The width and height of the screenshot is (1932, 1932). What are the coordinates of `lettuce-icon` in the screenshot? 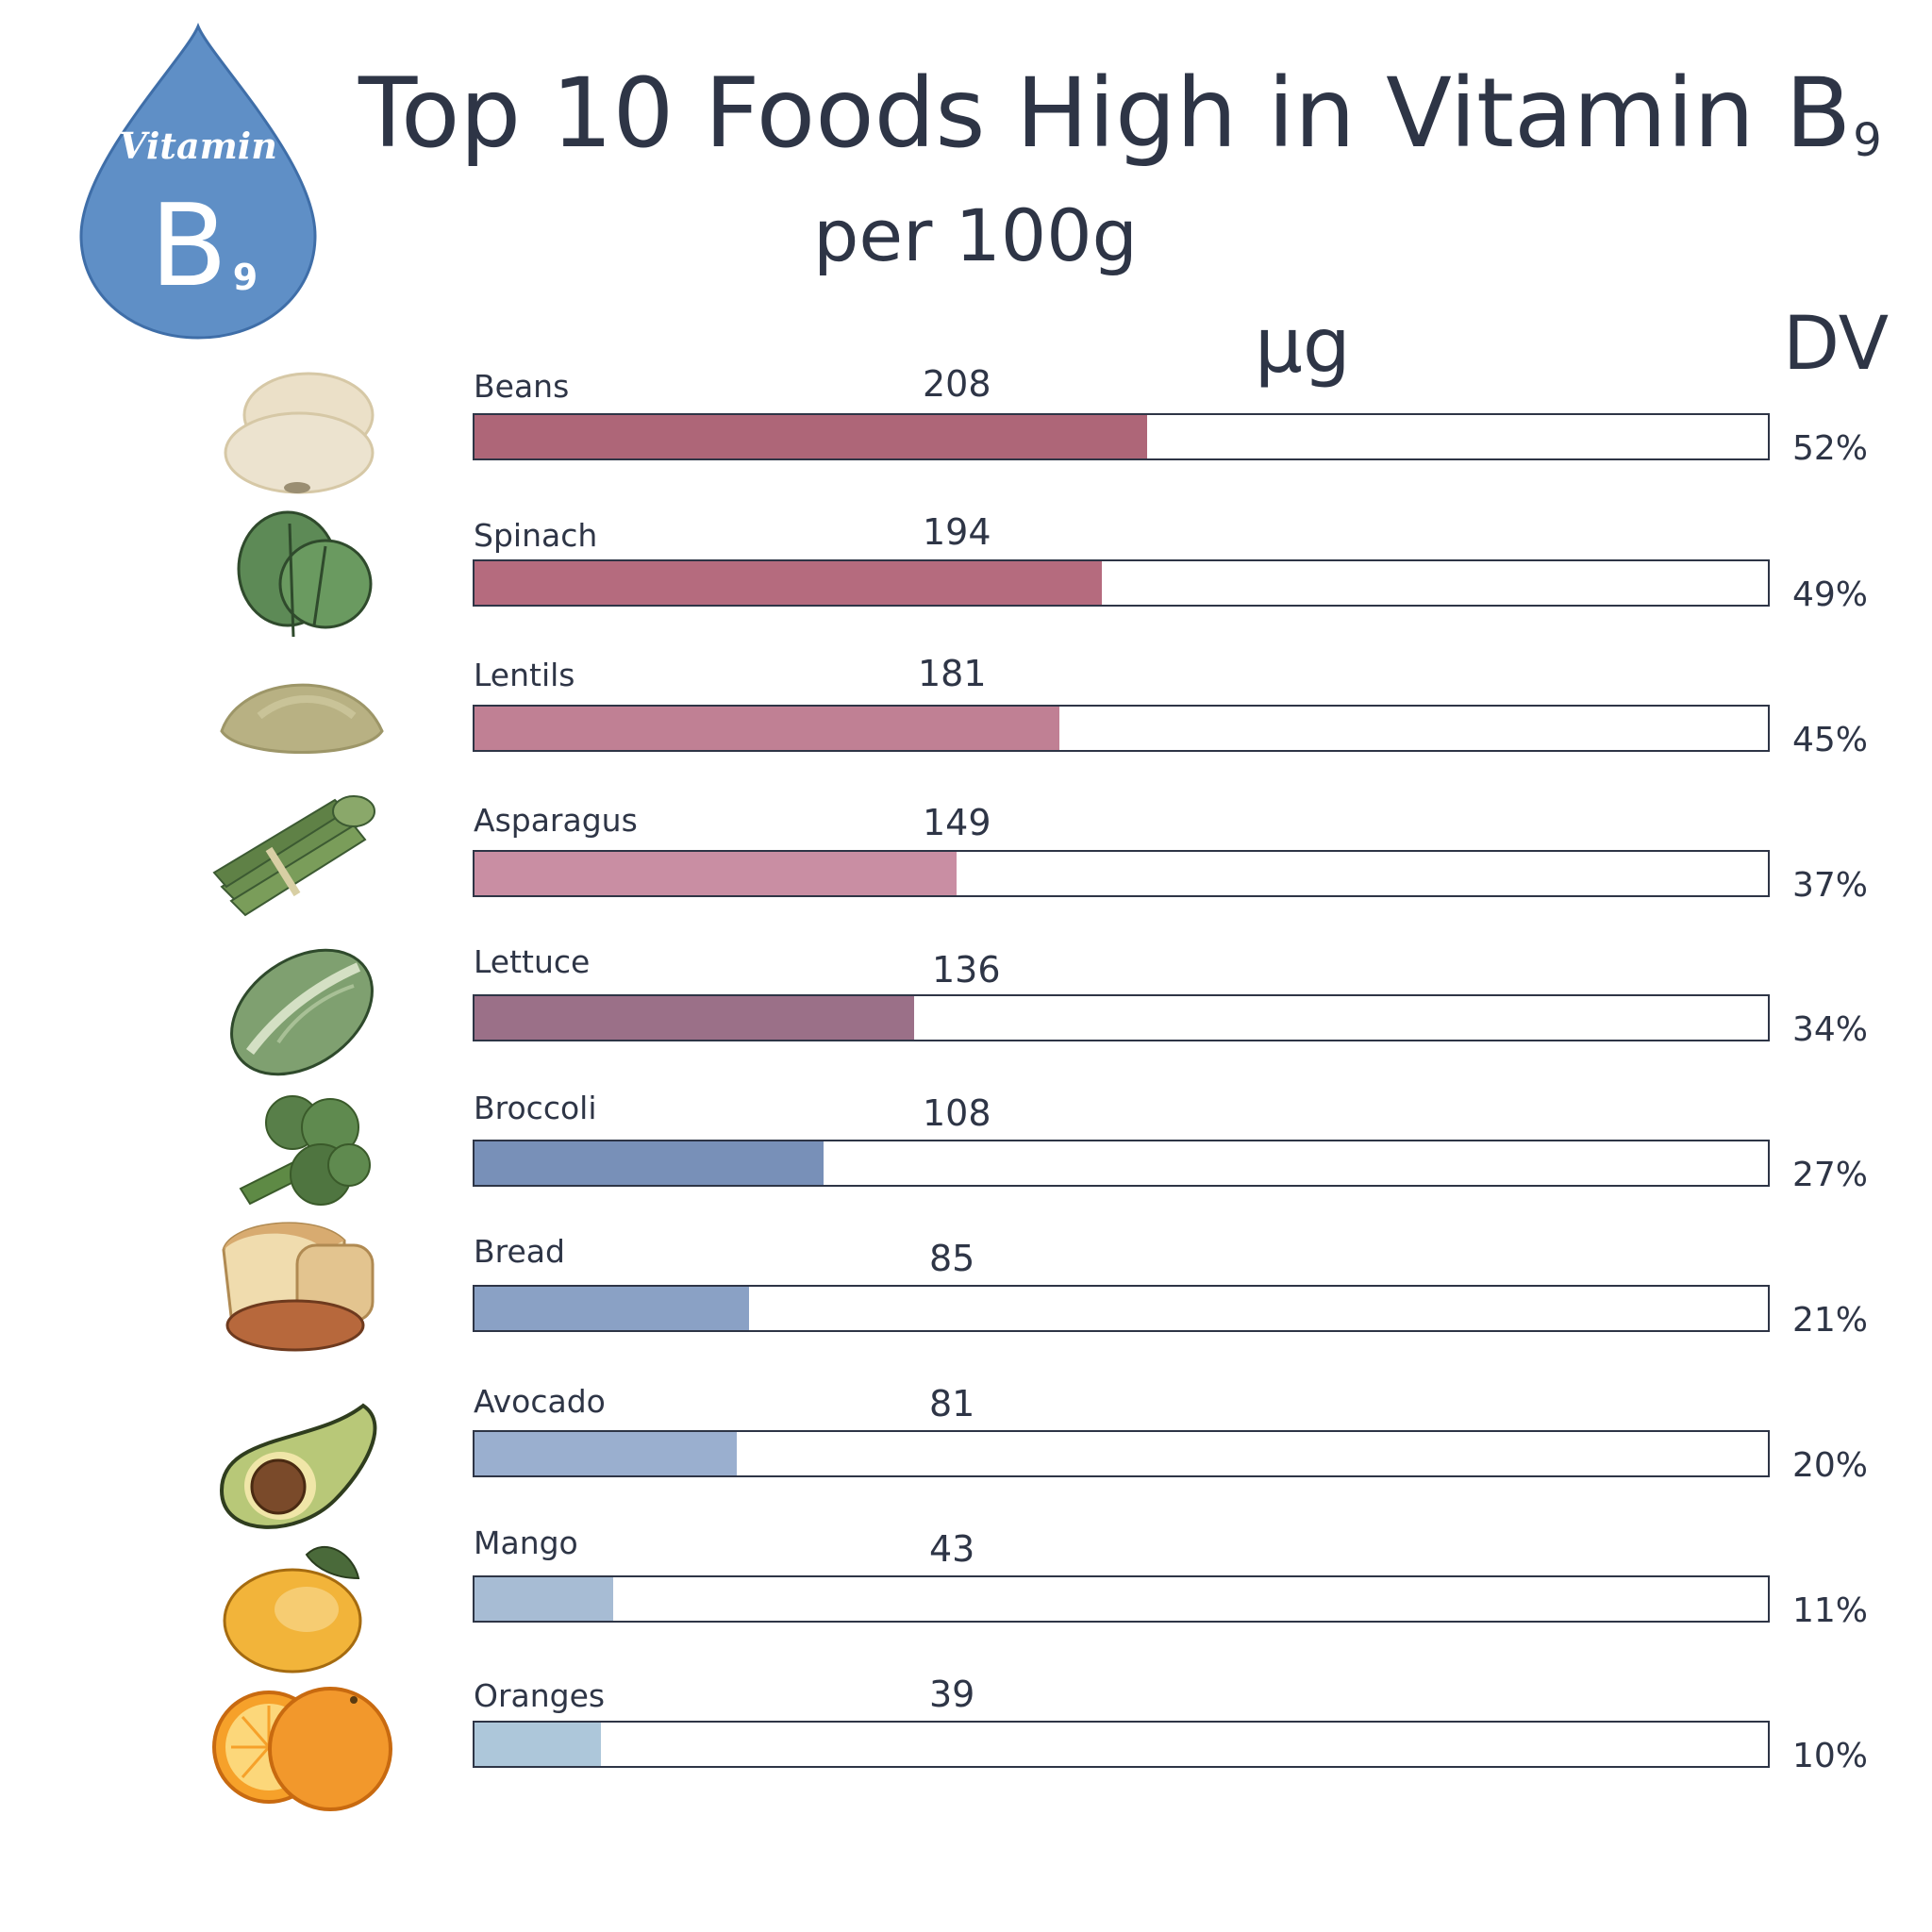 It's located at (302, 1012).